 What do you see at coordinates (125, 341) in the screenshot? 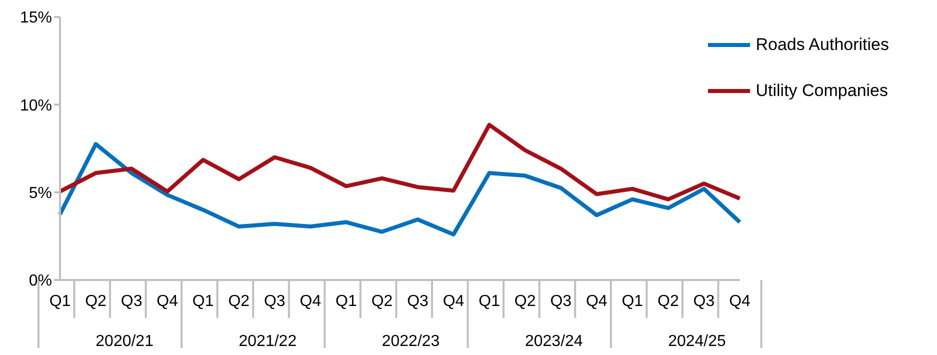
I see `text: 2020/21` at bounding box center [125, 341].